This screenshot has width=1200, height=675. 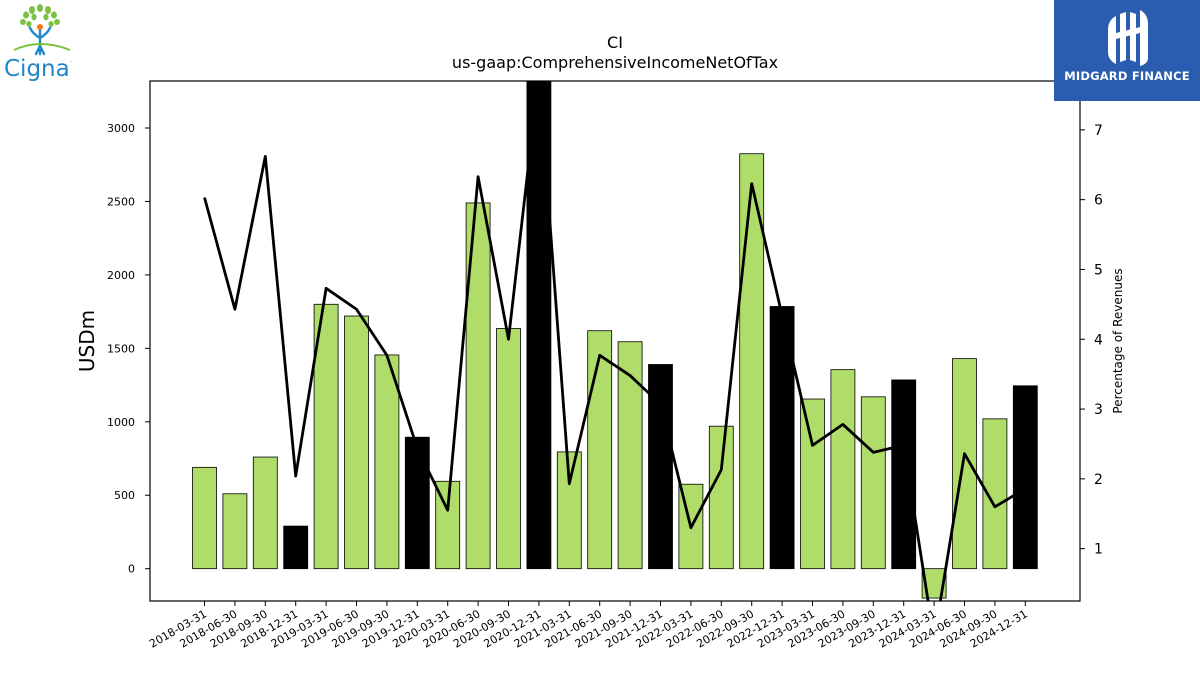 What do you see at coordinates (37, 69) in the screenshot?
I see `cigna-wordmark: Cigna` at bounding box center [37, 69].